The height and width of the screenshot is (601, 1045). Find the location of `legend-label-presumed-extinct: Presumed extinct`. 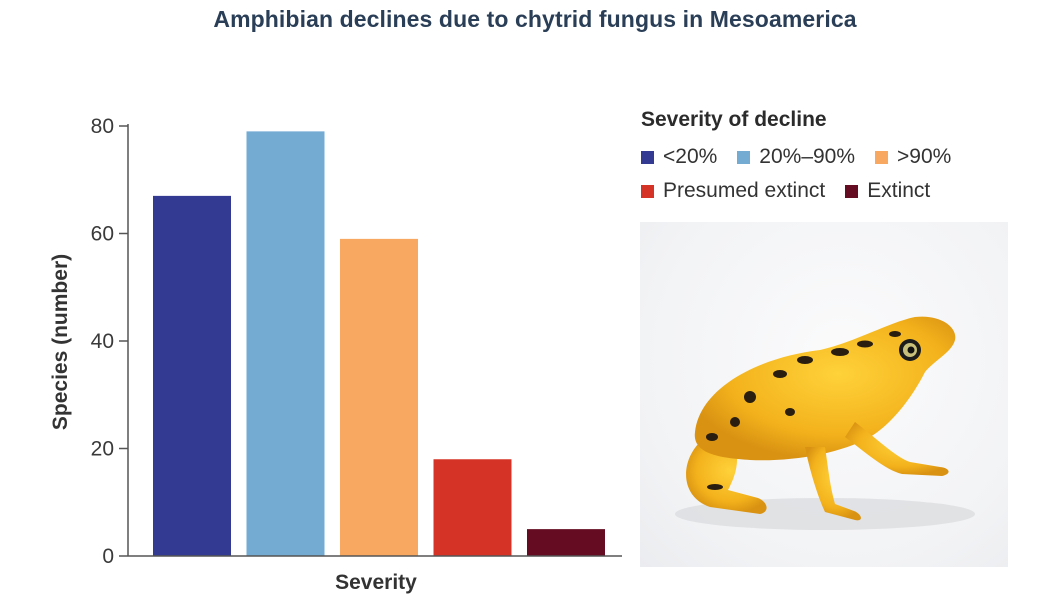

legend-label-presumed-extinct: Presumed extinct is located at coordinates (744, 190).